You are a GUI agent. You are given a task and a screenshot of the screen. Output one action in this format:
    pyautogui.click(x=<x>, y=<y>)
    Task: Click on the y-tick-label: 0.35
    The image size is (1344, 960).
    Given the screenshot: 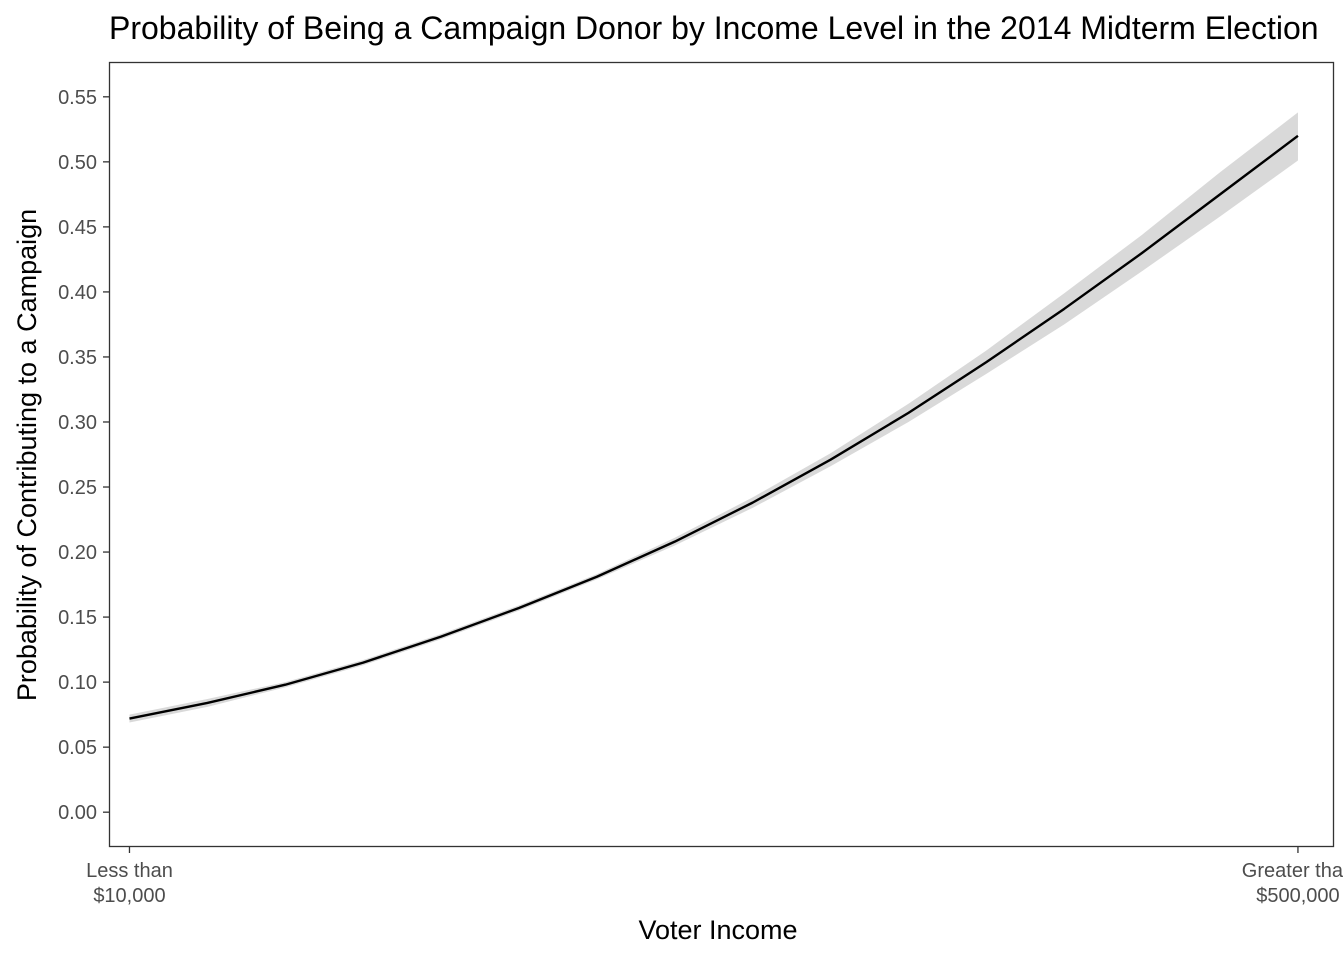 What is the action you would take?
    pyautogui.click(x=77, y=358)
    